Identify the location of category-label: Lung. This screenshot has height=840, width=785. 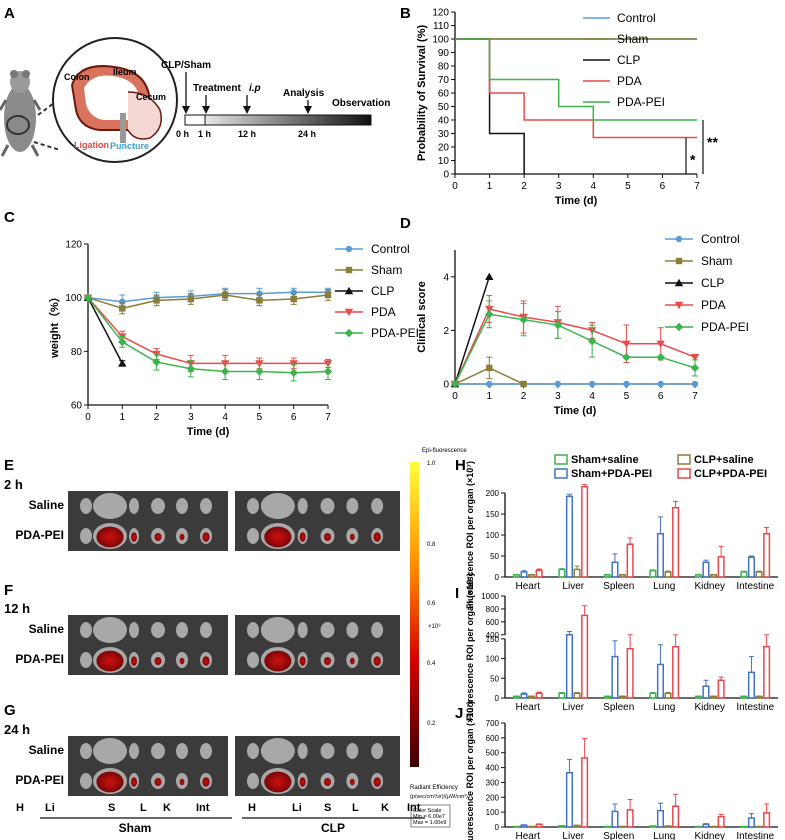
(664, 586).